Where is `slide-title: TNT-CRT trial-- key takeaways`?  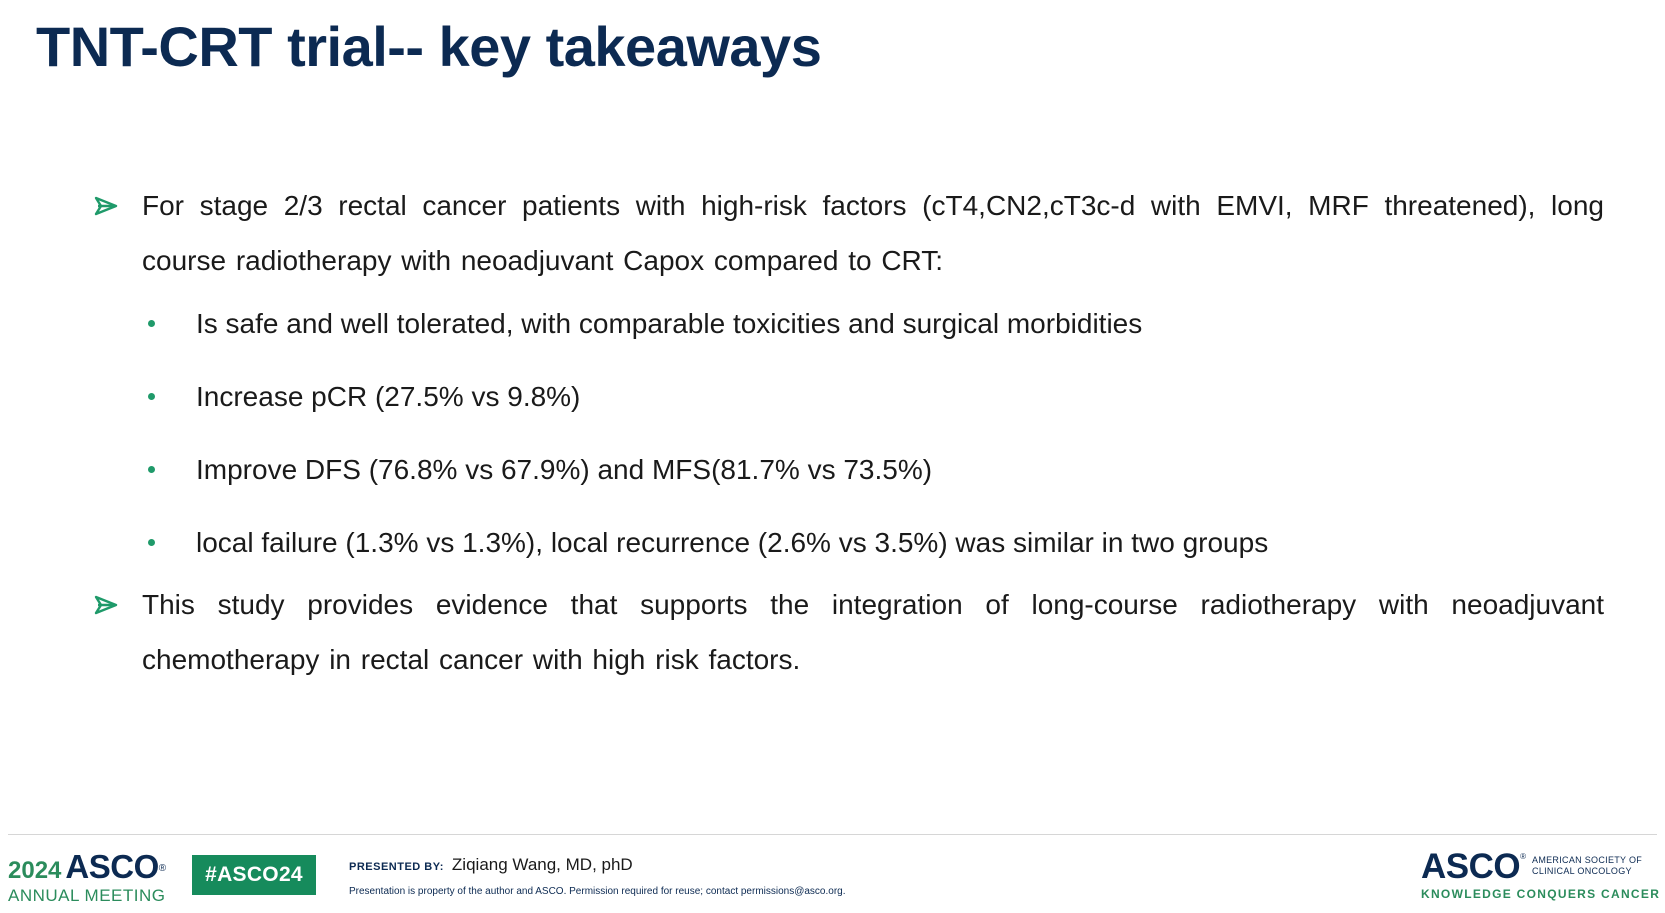
slide-title: TNT-CRT trial-- key takeaways is located at coordinates (429, 46).